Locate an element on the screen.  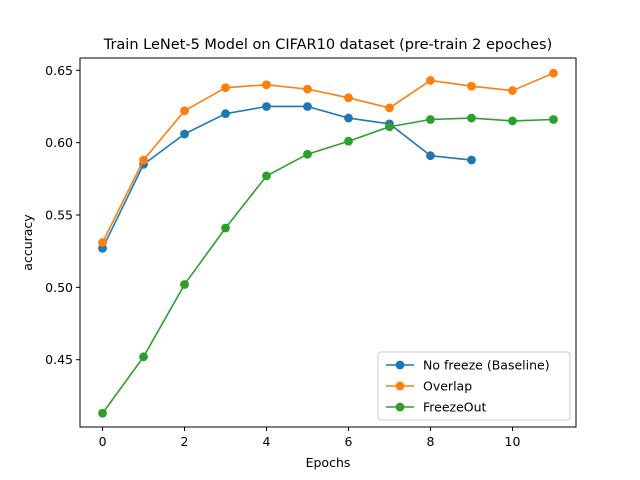
x-axis-label: Epochs is located at coordinates (328, 462).